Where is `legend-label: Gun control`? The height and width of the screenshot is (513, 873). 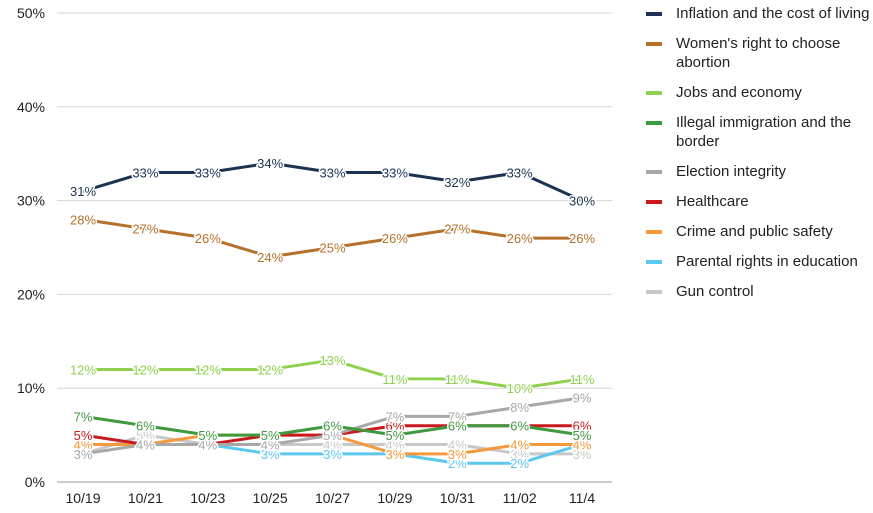
legend-label: Gun control is located at coordinates (715, 291).